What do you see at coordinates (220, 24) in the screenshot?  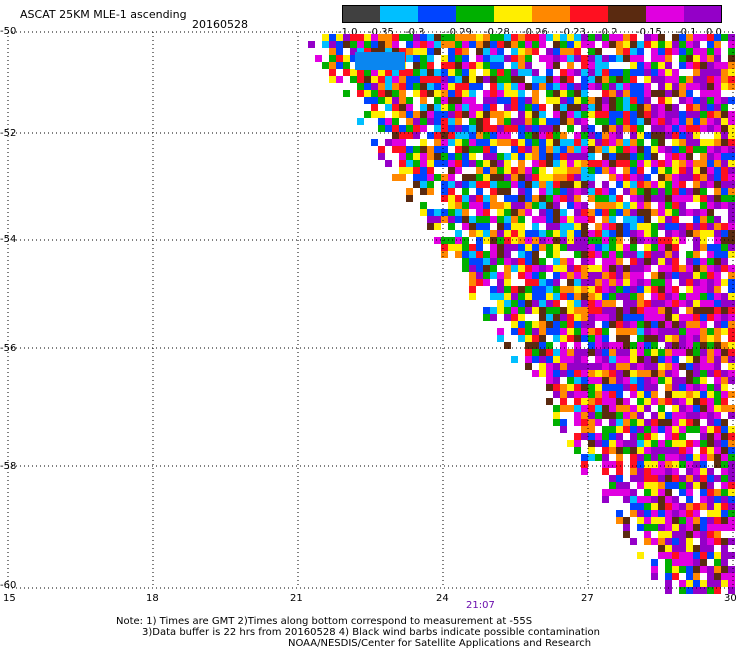 I see `map-date: 20160528` at bounding box center [220, 24].